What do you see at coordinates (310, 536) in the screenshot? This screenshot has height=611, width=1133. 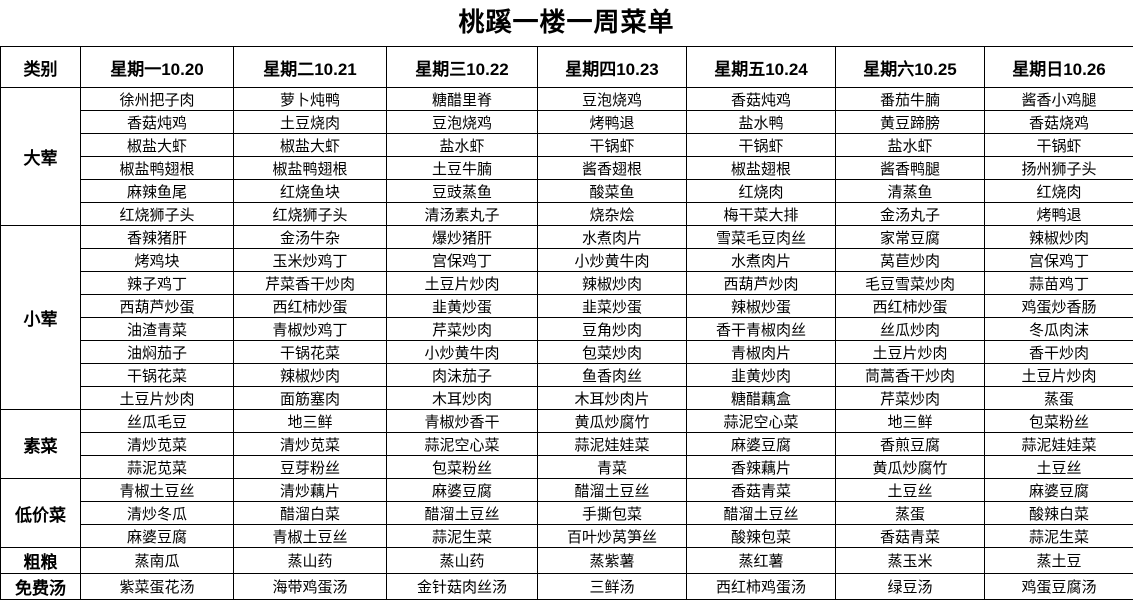 I see `dish-cell: 青椒土豆丝` at bounding box center [310, 536].